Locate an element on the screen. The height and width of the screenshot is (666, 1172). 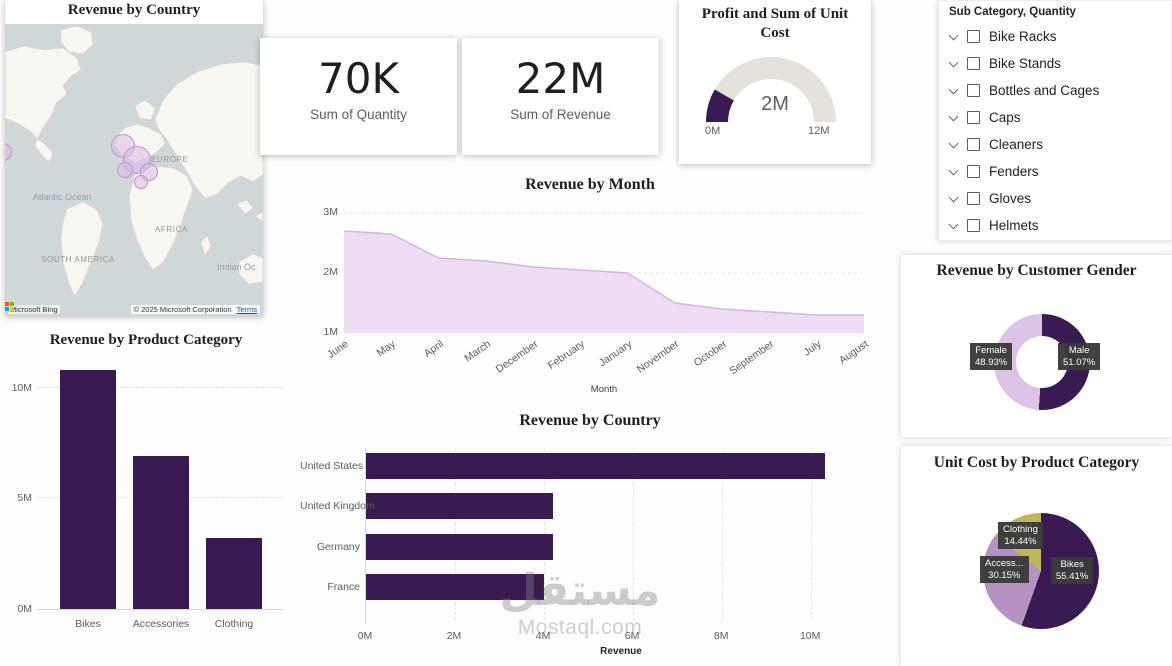
slicer-item-bottles-and-cages: Bottles and Cages is located at coordinates (1055, 90).